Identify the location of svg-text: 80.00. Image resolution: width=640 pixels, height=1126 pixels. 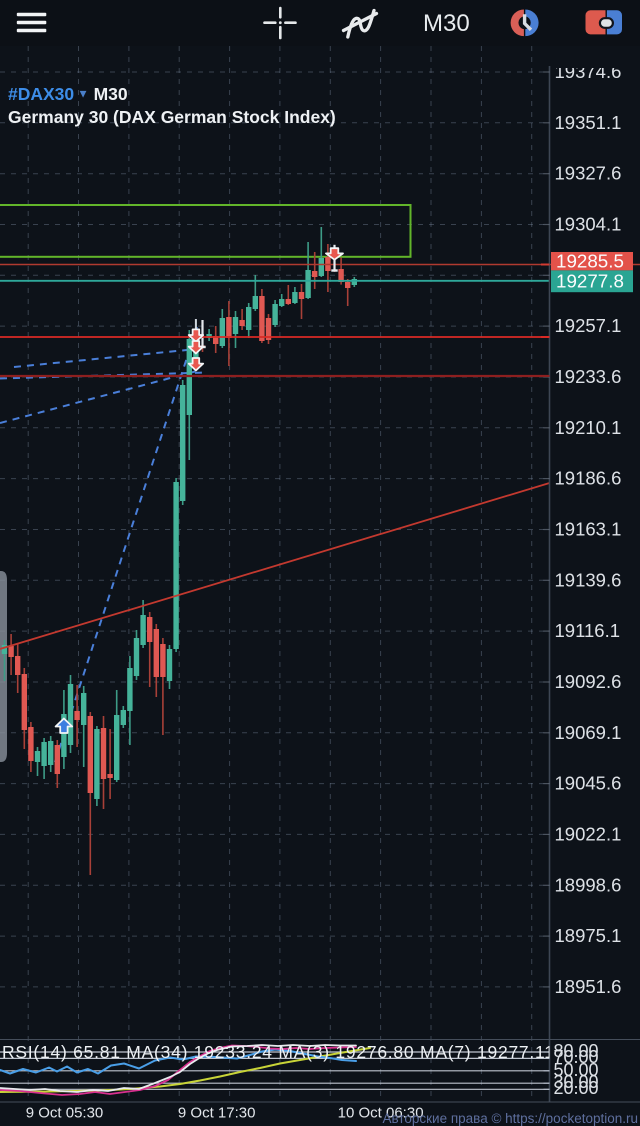
(576, 1051).